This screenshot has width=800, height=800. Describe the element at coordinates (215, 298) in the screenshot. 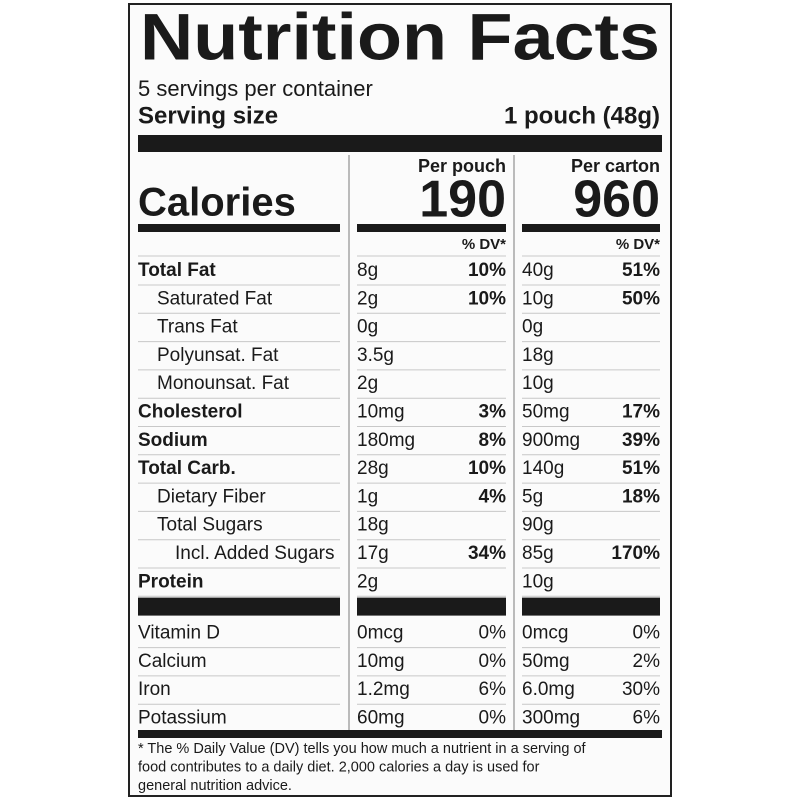

I see `nutrient-name: Saturated Fat` at that location.